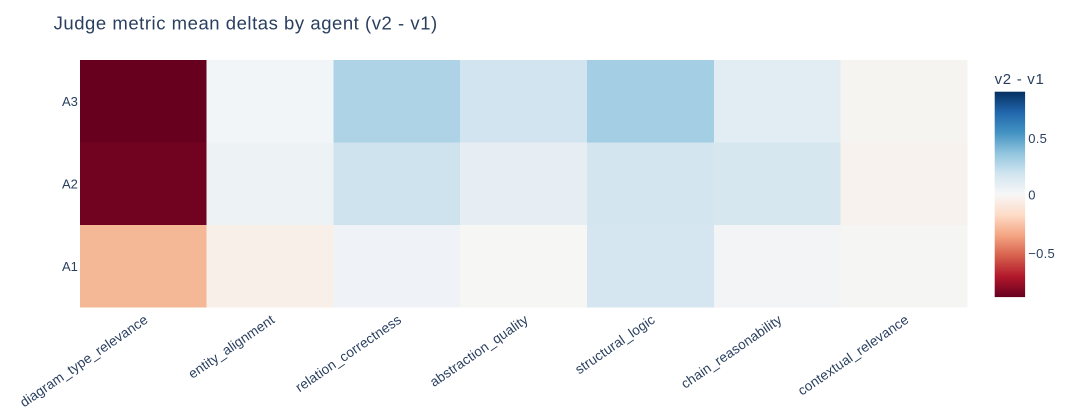 The image size is (1076, 420). What do you see at coordinates (70, 101) in the screenshot?
I see `svg-text: A3` at bounding box center [70, 101].